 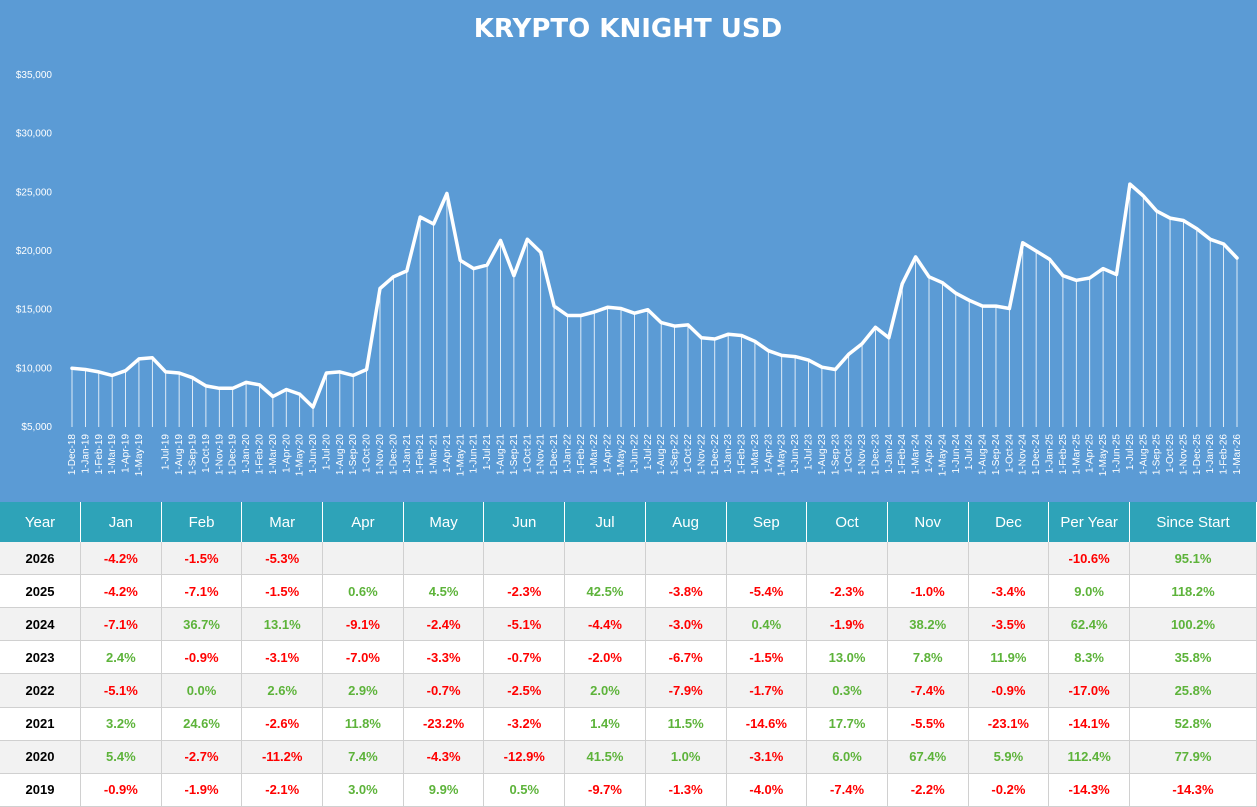 What do you see at coordinates (363, 657) in the screenshot?
I see `return-cell: -7.0%` at bounding box center [363, 657].